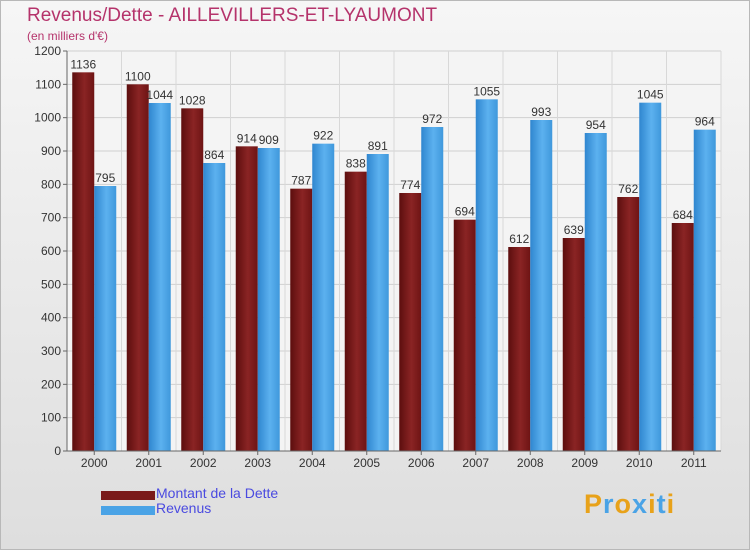  Describe the element at coordinates (159, 95) in the screenshot. I see `data-label-revenus: 1044` at that location.